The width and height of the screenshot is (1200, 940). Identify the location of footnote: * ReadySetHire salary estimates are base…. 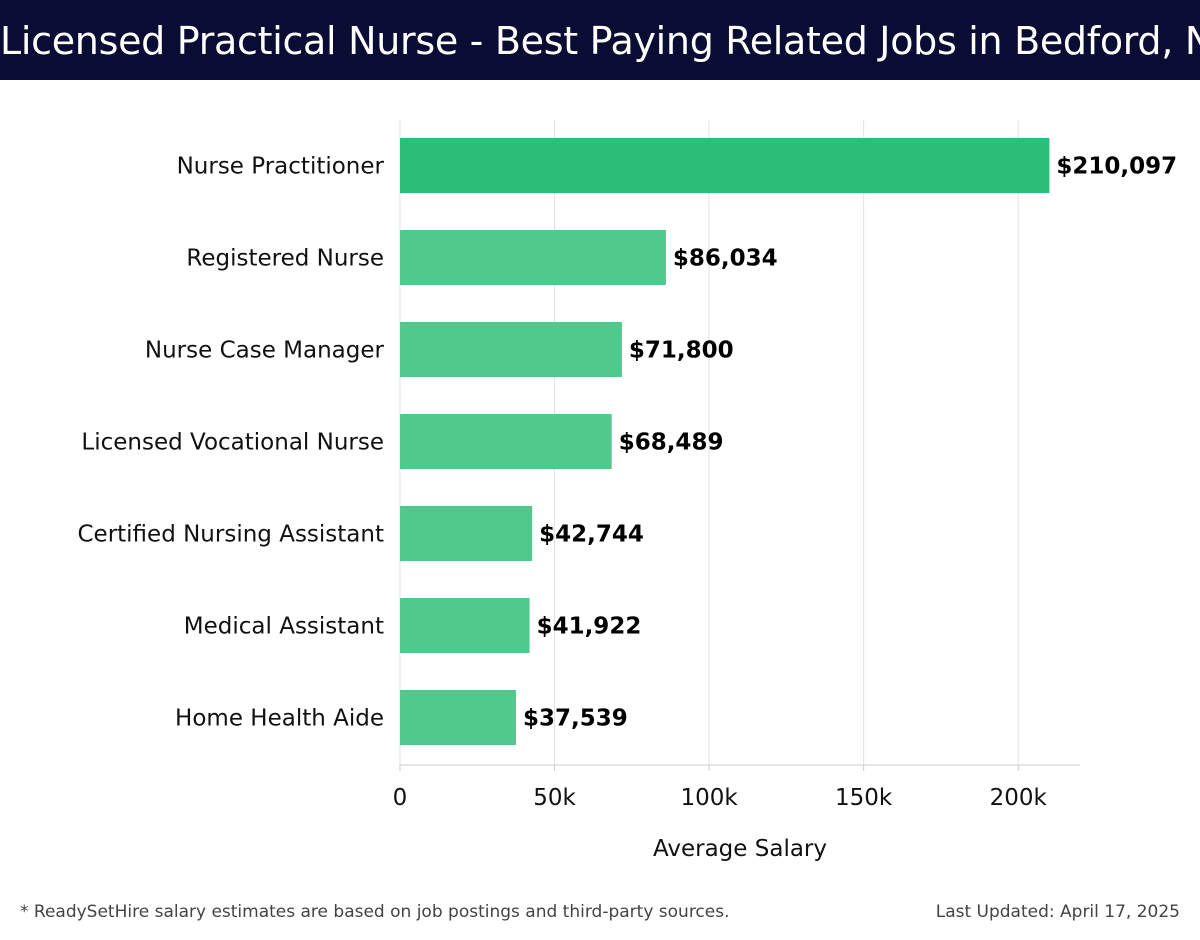
(375, 912).